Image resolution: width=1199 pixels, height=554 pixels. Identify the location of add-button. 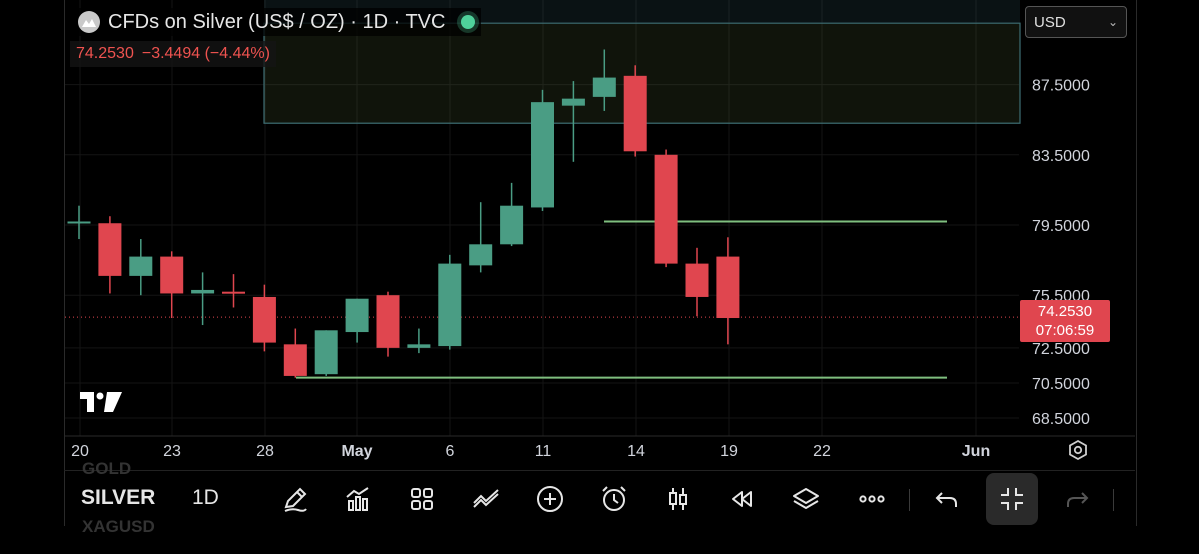
(550, 499).